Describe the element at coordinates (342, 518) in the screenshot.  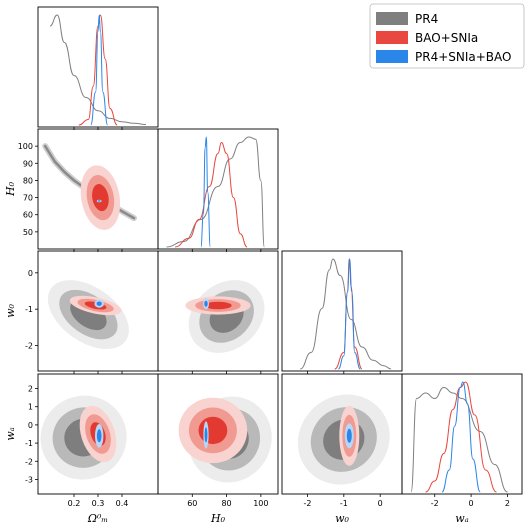
I see `x-axis-label-w0: w₀` at that location.